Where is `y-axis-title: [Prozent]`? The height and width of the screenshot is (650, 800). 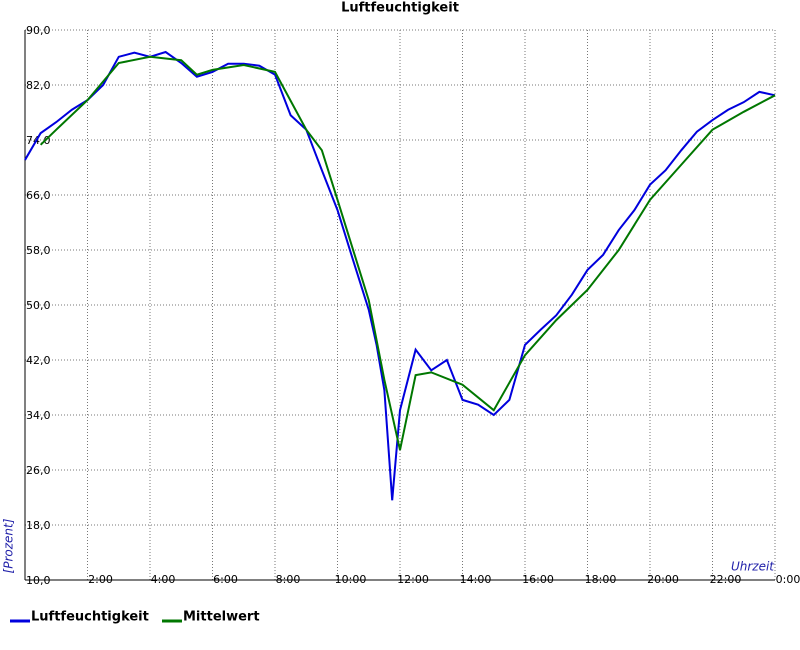
y-axis-title: [Prozent] is located at coordinates (9, 545).